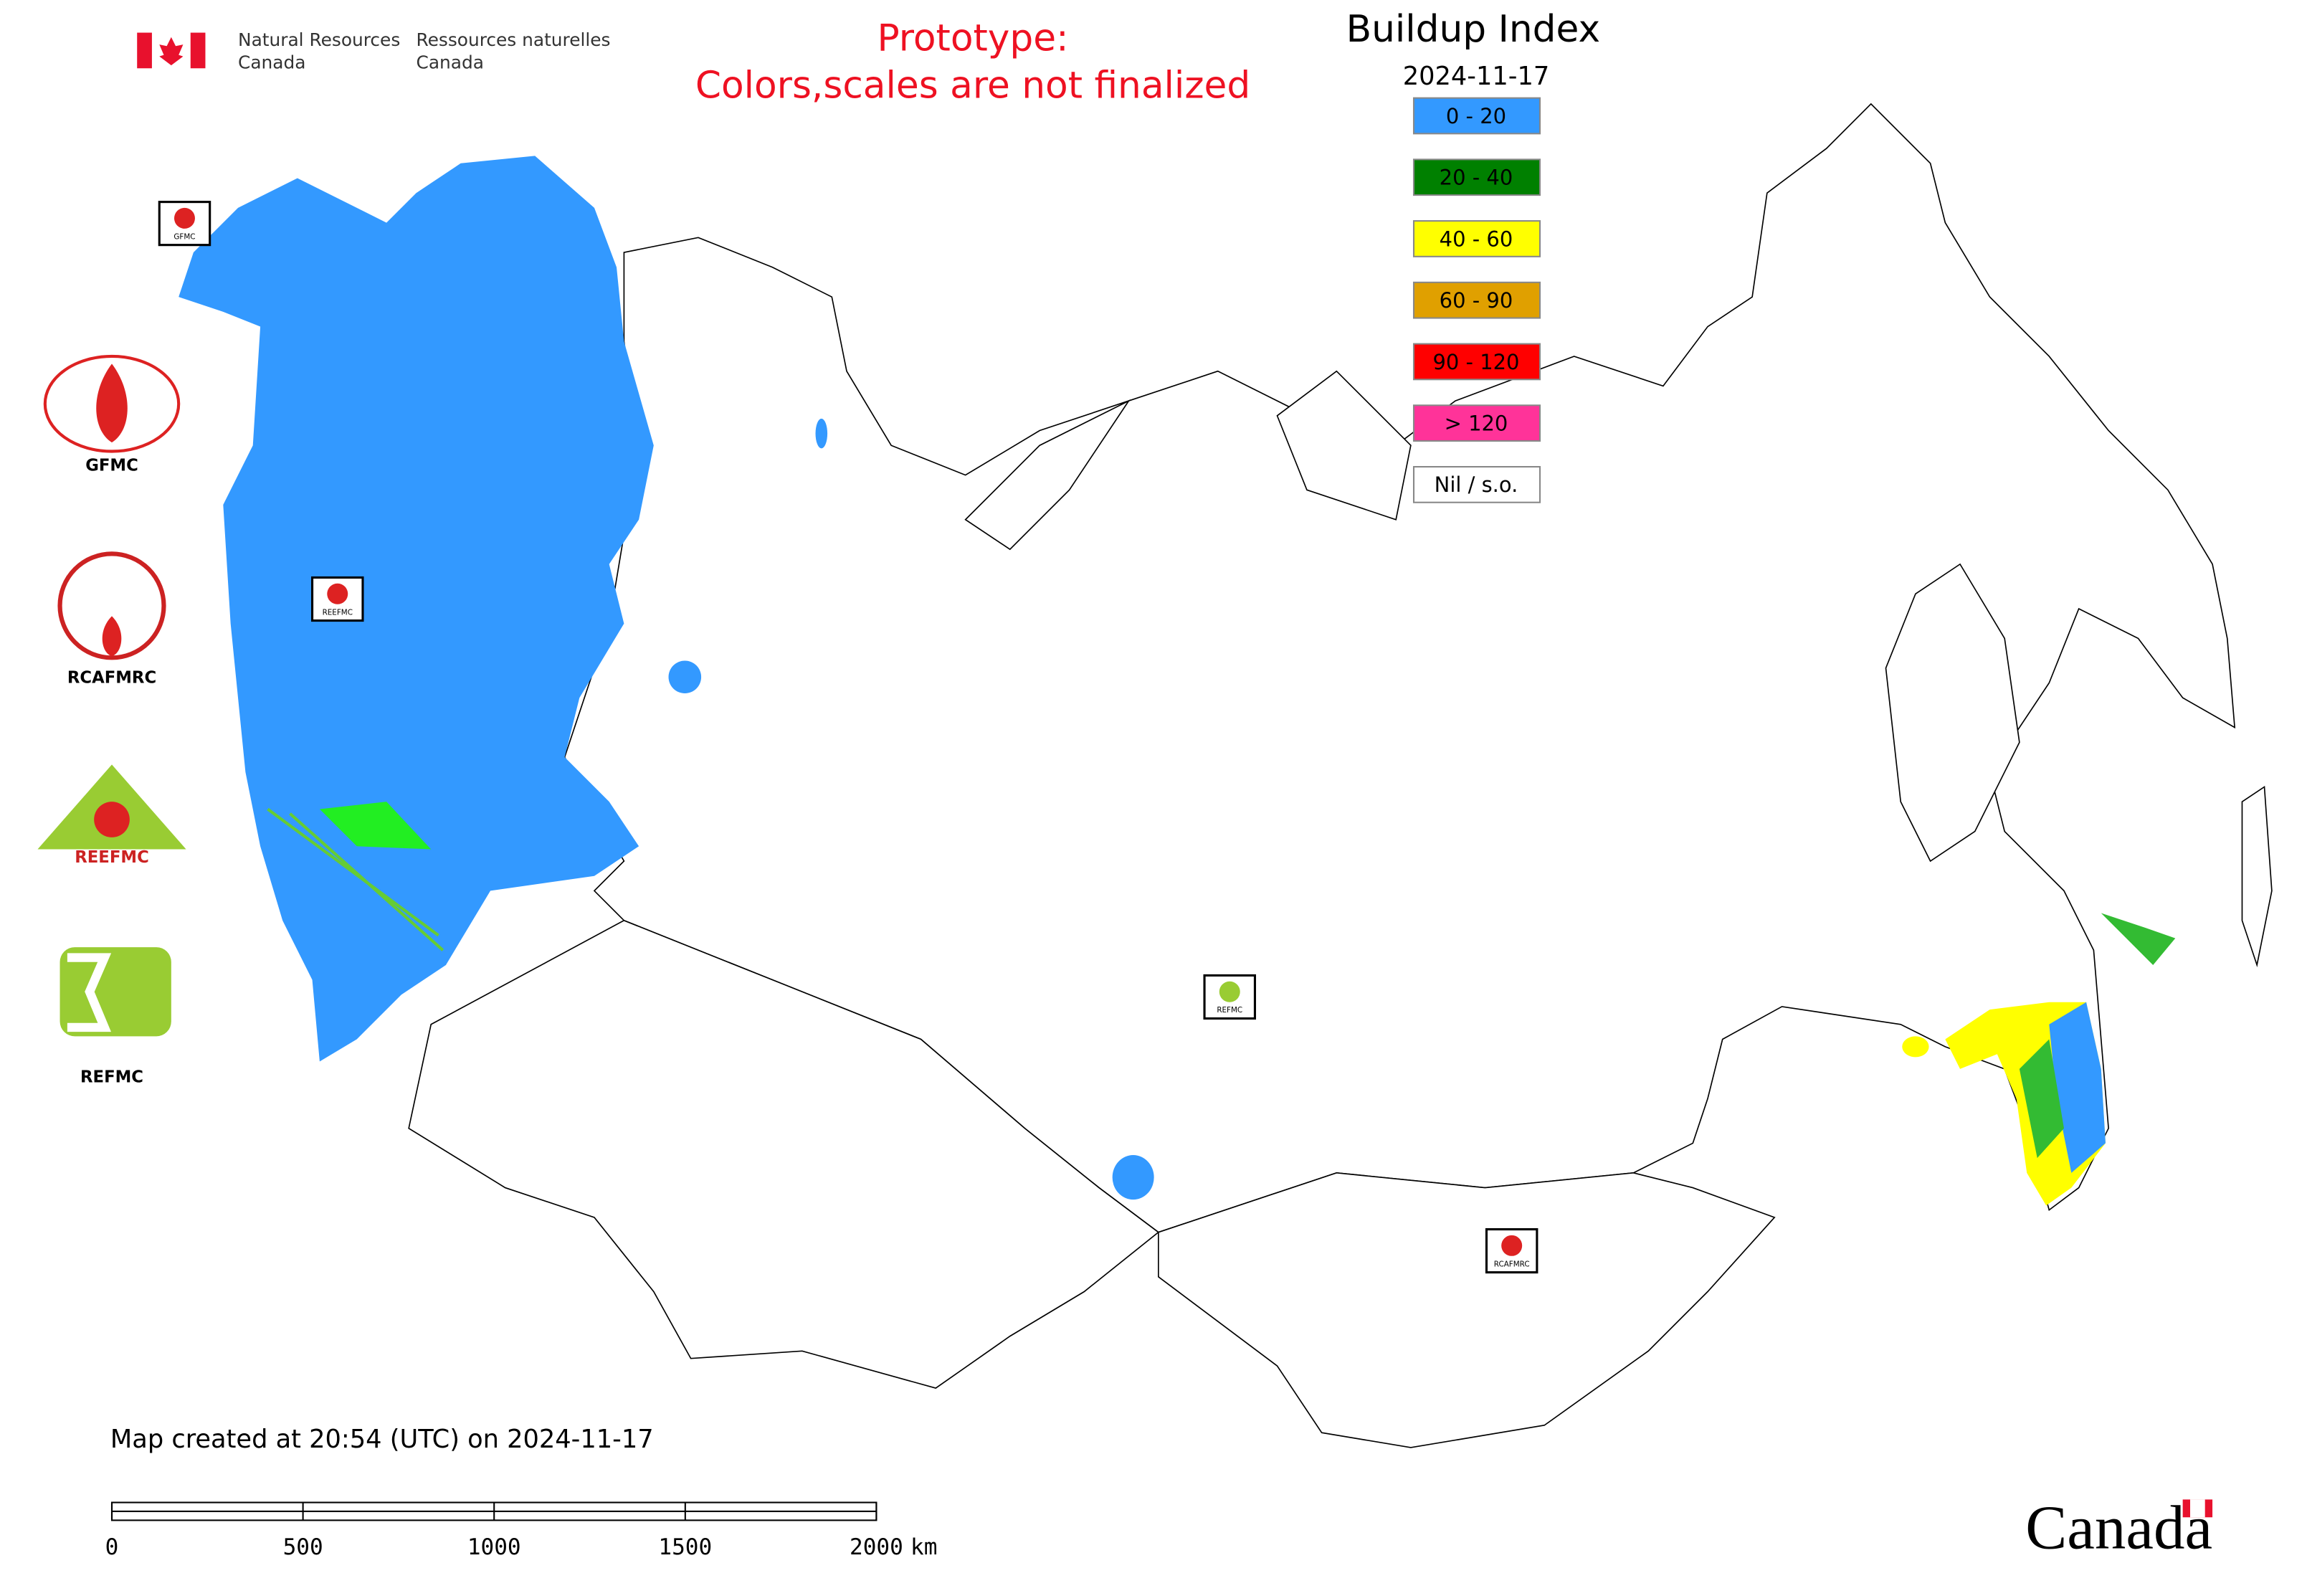 The width and height of the screenshot is (2302, 1596). I want to click on raster-west, so click(416, 609).